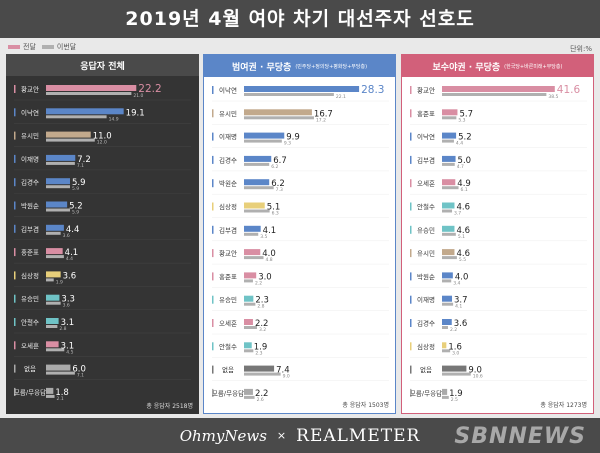  What do you see at coordinates (68, 323) in the screenshot?
I see `value-label-current: 3.1` at bounding box center [68, 323].